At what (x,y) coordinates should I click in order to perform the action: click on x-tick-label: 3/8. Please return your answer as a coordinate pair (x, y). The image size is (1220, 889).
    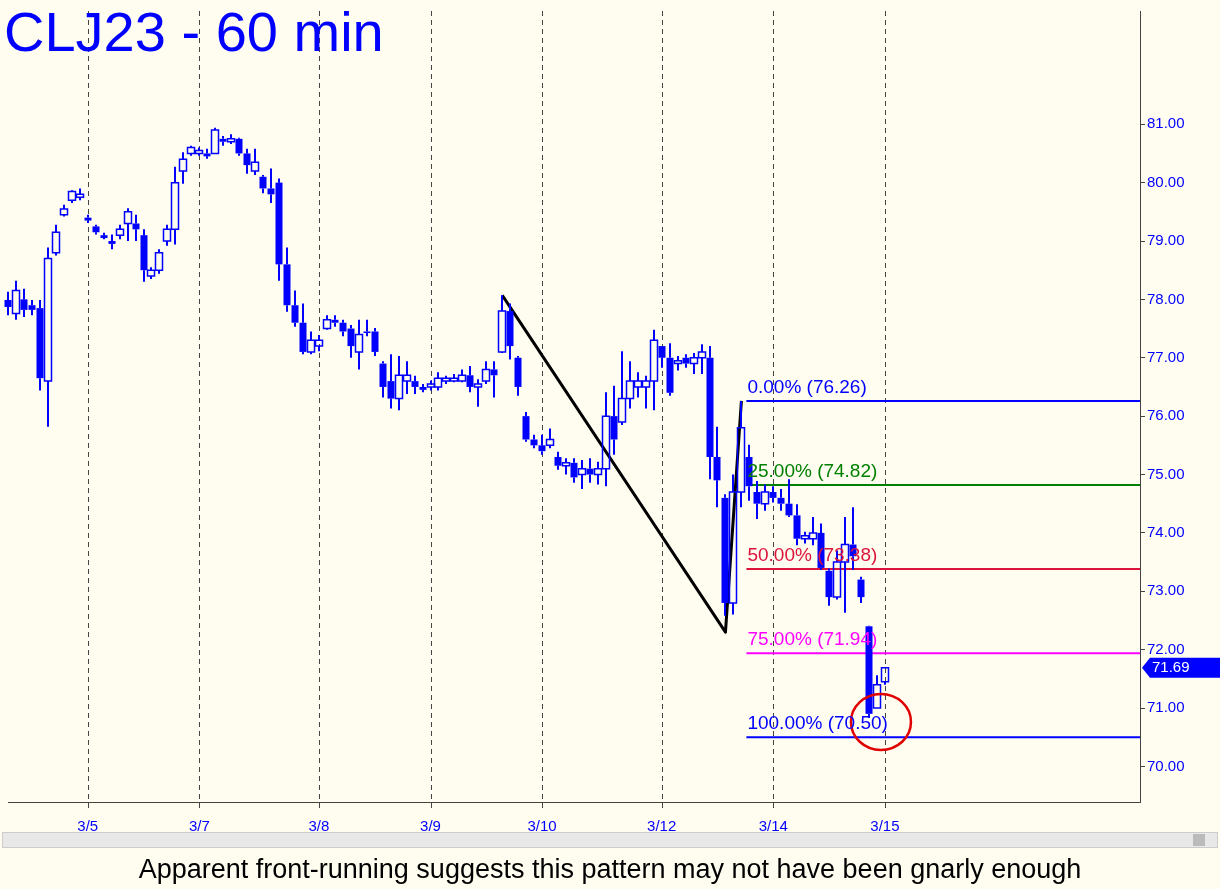
    Looking at the image, I should click on (319, 826).